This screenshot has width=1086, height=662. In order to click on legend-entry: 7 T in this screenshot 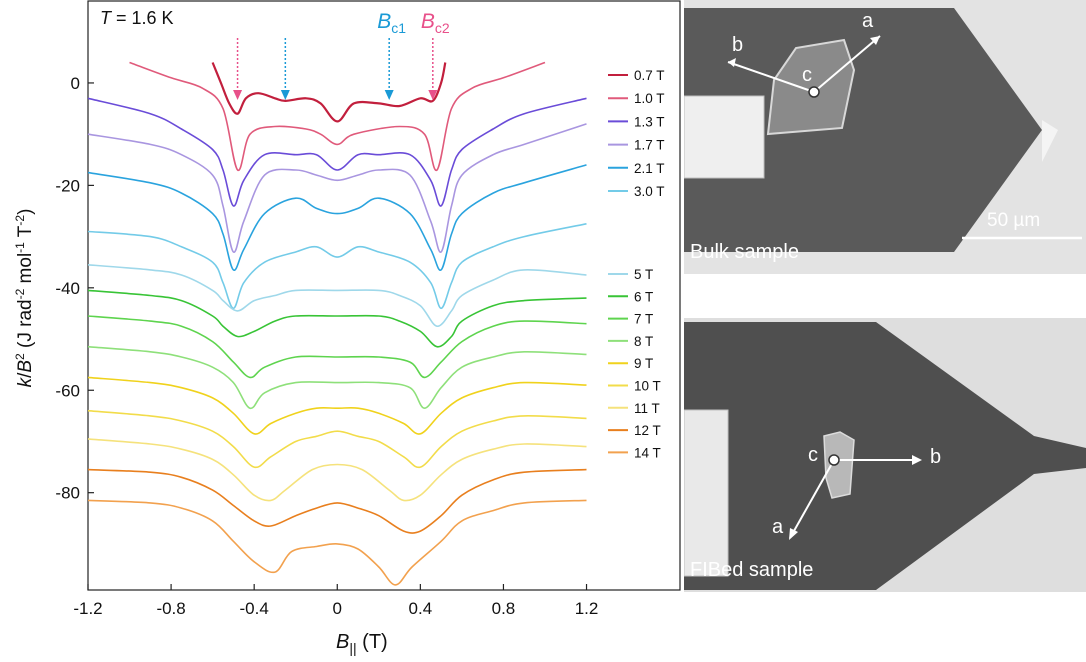, I will do `click(643, 319)`.